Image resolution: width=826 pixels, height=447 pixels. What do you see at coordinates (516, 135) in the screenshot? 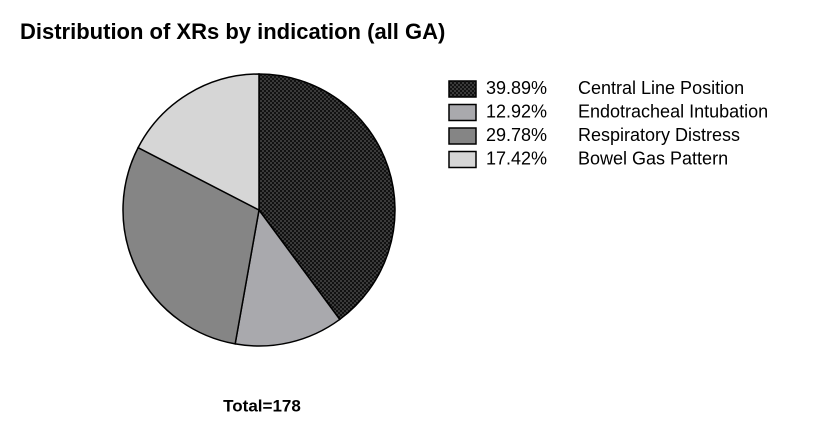
I see `legend-value: 29.78%` at bounding box center [516, 135].